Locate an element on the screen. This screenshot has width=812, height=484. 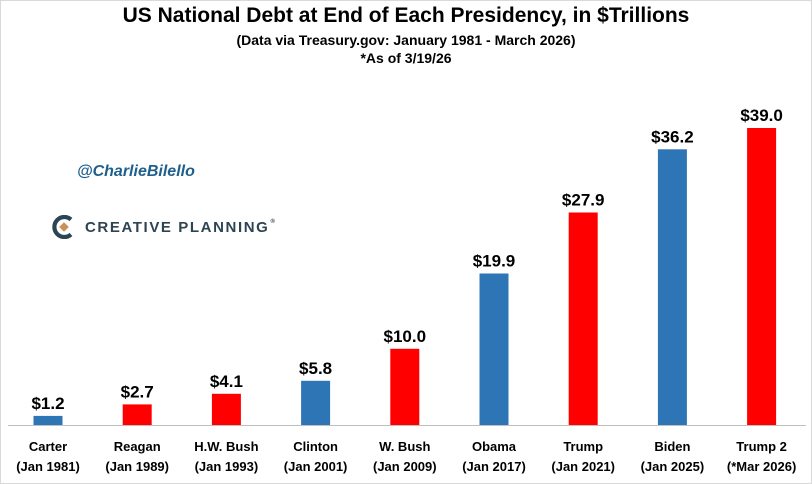
author-handle: @CharlieBilello is located at coordinates (136, 171).